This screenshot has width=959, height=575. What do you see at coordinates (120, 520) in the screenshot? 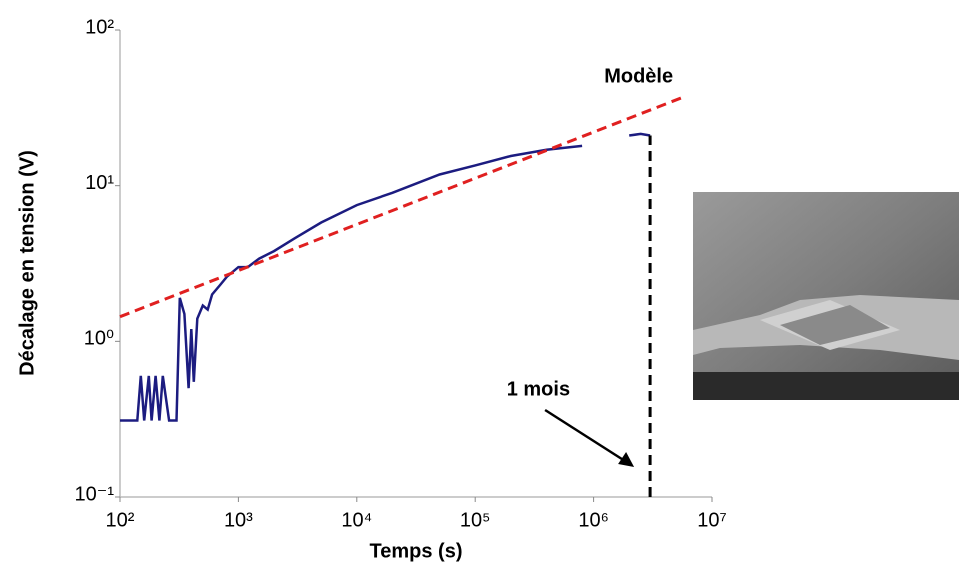
I see `x-tick-label: 10²` at bounding box center [120, 520].